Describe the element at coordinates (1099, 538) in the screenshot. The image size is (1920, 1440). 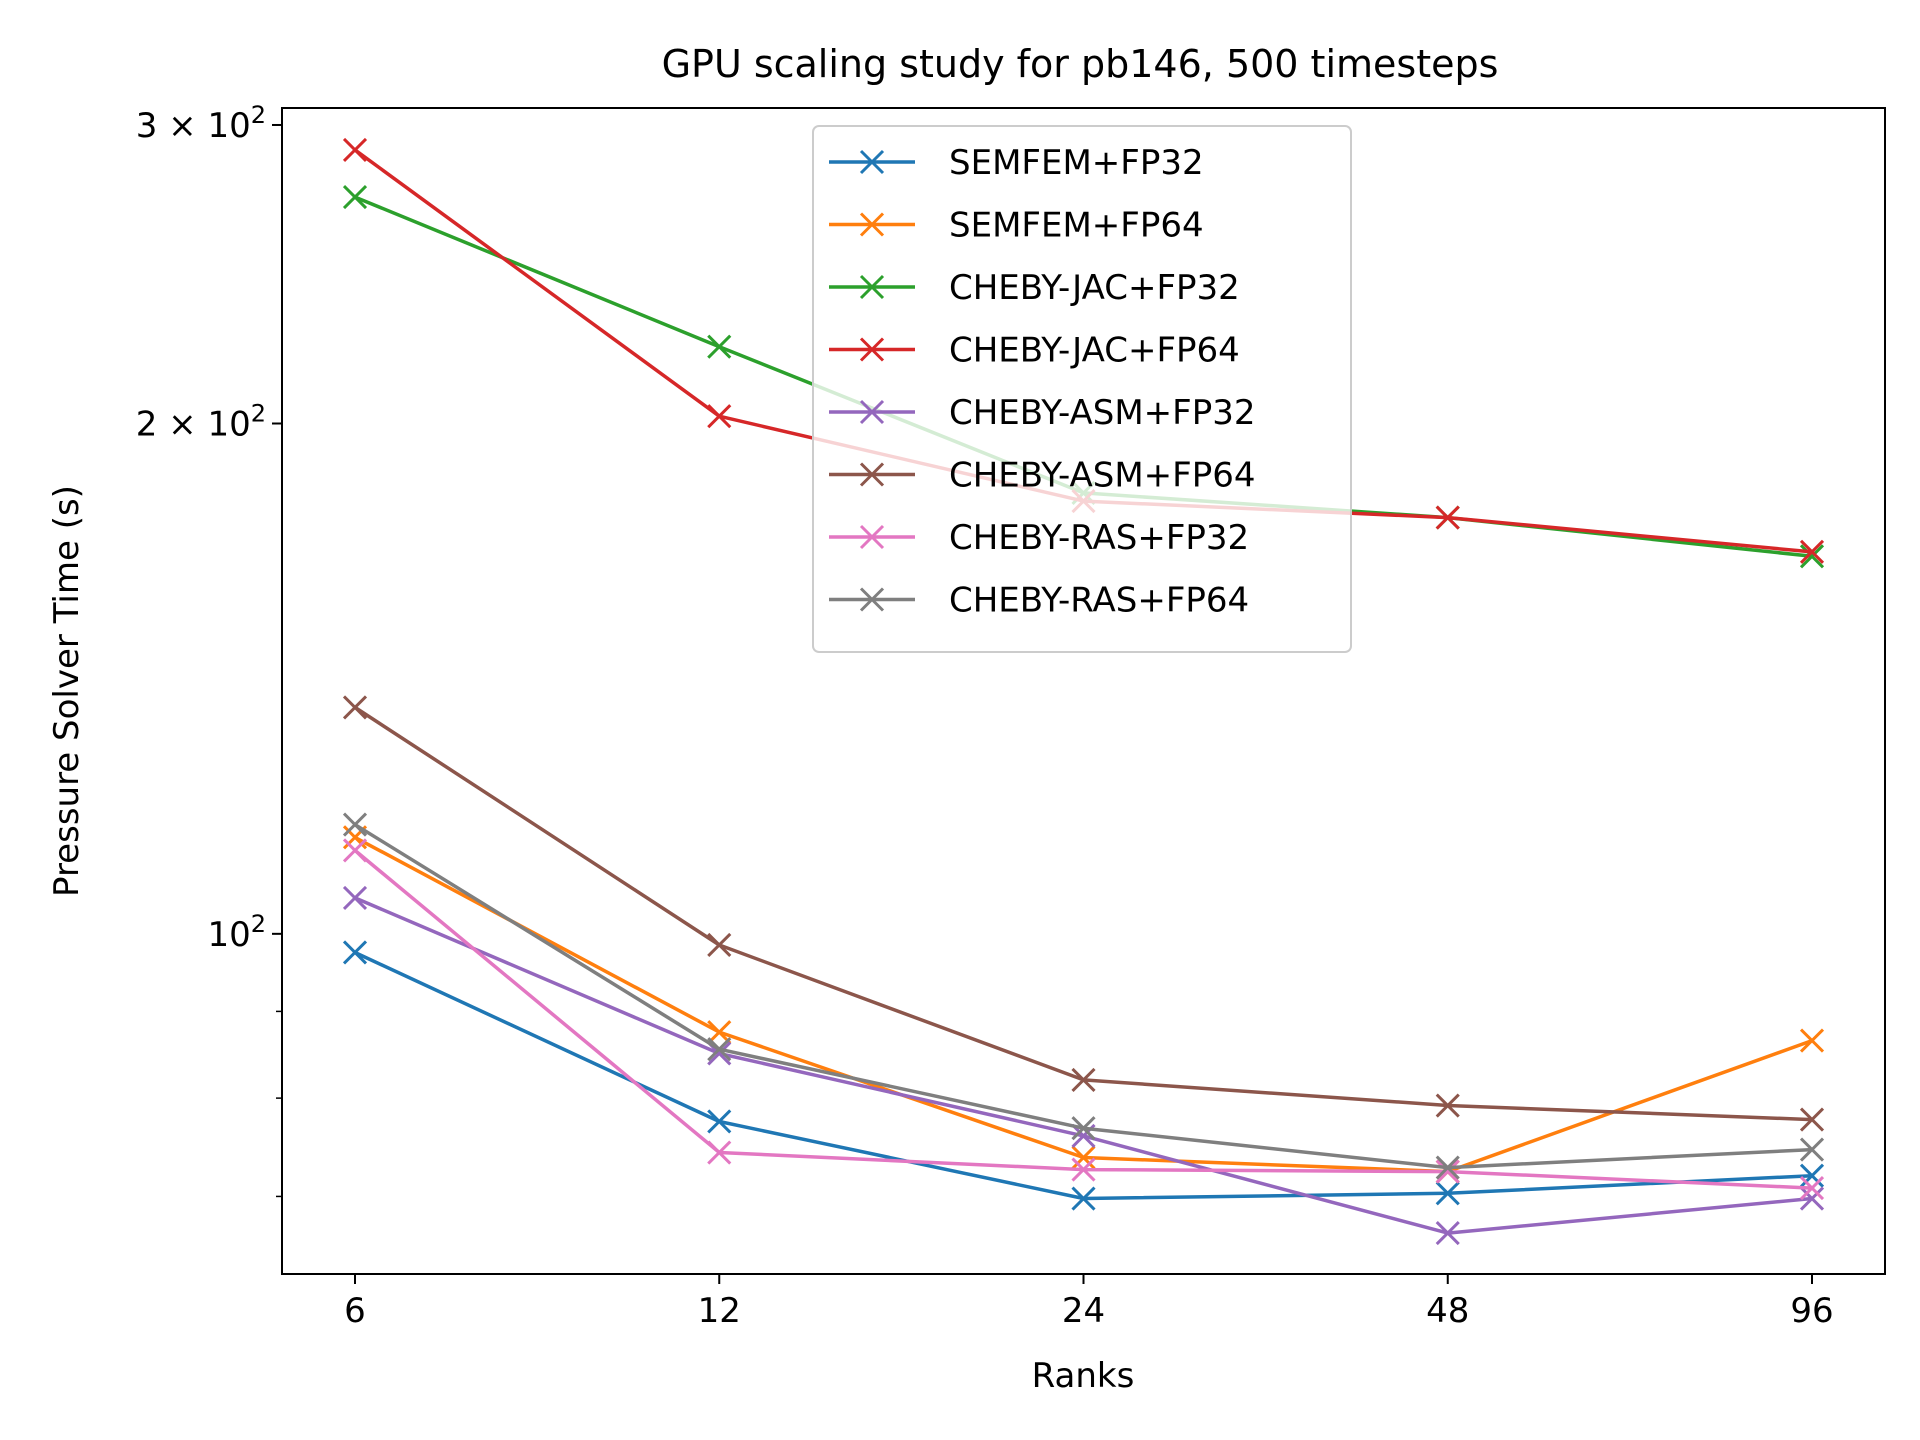
I see `legend-label: CHEBY-RAS+FP32` at that location.